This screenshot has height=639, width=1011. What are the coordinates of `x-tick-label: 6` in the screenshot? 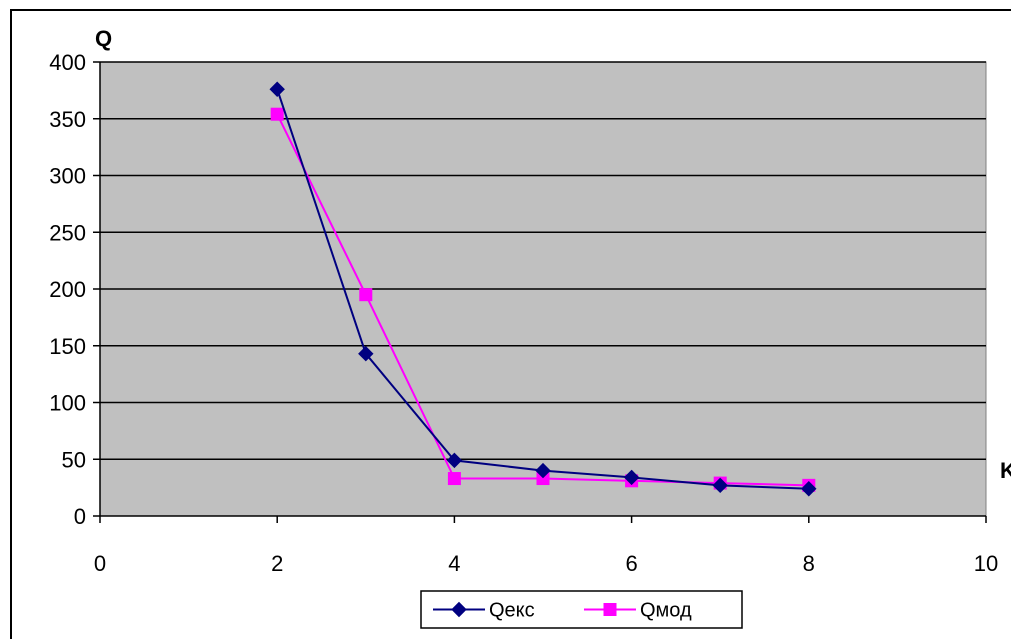 It's located at (631, 563).